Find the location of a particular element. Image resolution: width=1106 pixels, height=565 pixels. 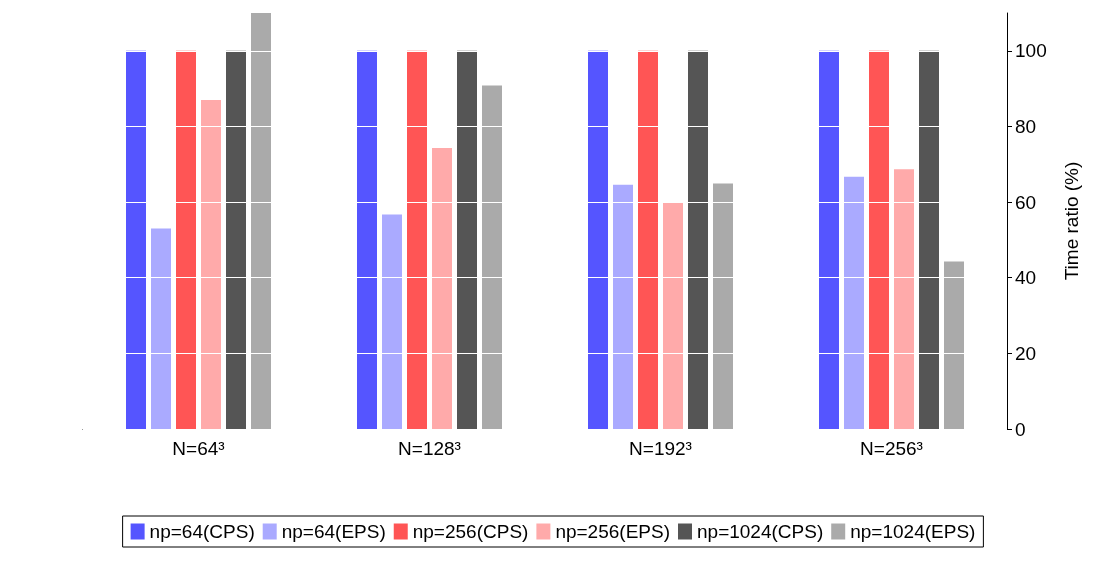

legend-label: np=64(EPS) is located at coordinates (333, 531).